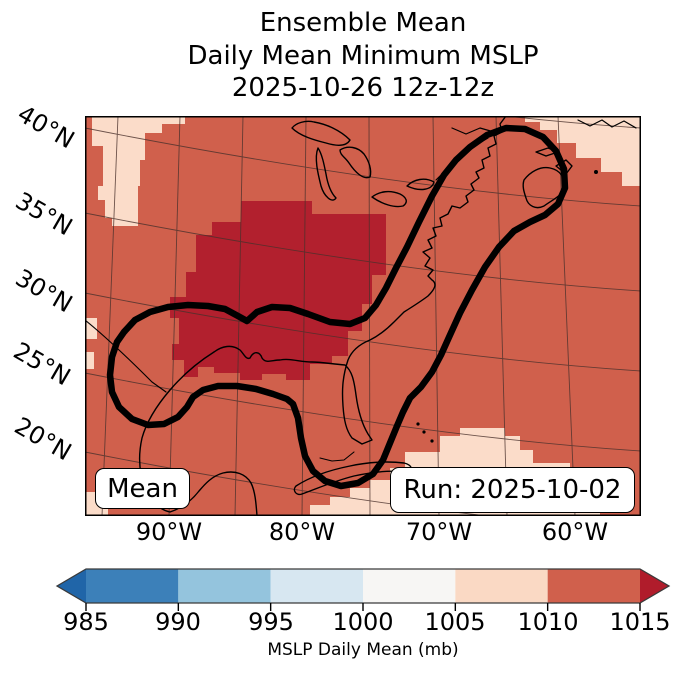  What do you see at coordinates (640, 622) in the screenshot?
I see `colorbar-tick-1015: 1015` at bounding box center [640, 622].